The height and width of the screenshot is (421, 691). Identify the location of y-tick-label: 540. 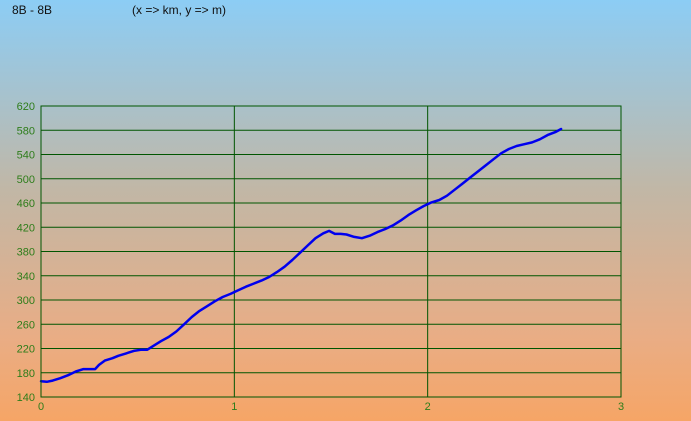
(26, 156).